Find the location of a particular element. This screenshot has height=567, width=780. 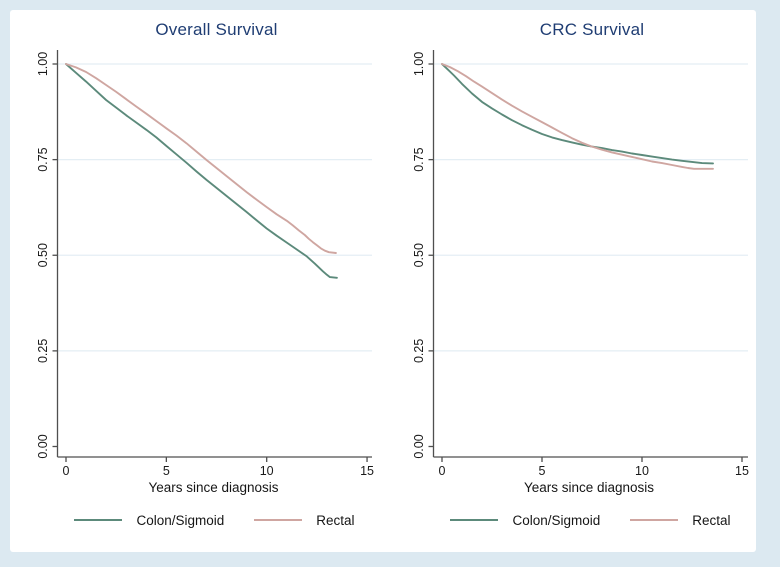

panel1-title: Overall Survival is located at coordinates (216, 29).